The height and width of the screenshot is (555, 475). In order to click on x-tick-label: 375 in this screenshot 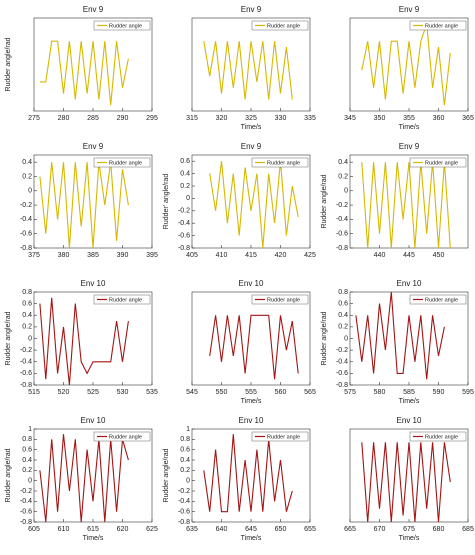, I will do `click(34, 255)`.